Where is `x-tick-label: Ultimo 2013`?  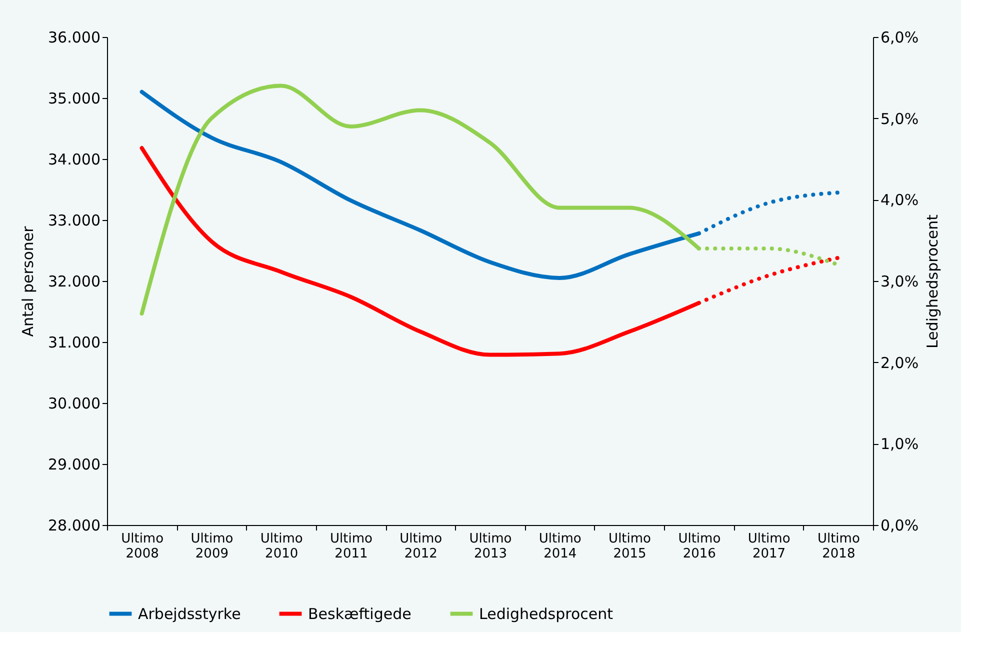
x-tick-label: Ultimo 2013 is located at coordinates (490, 547).